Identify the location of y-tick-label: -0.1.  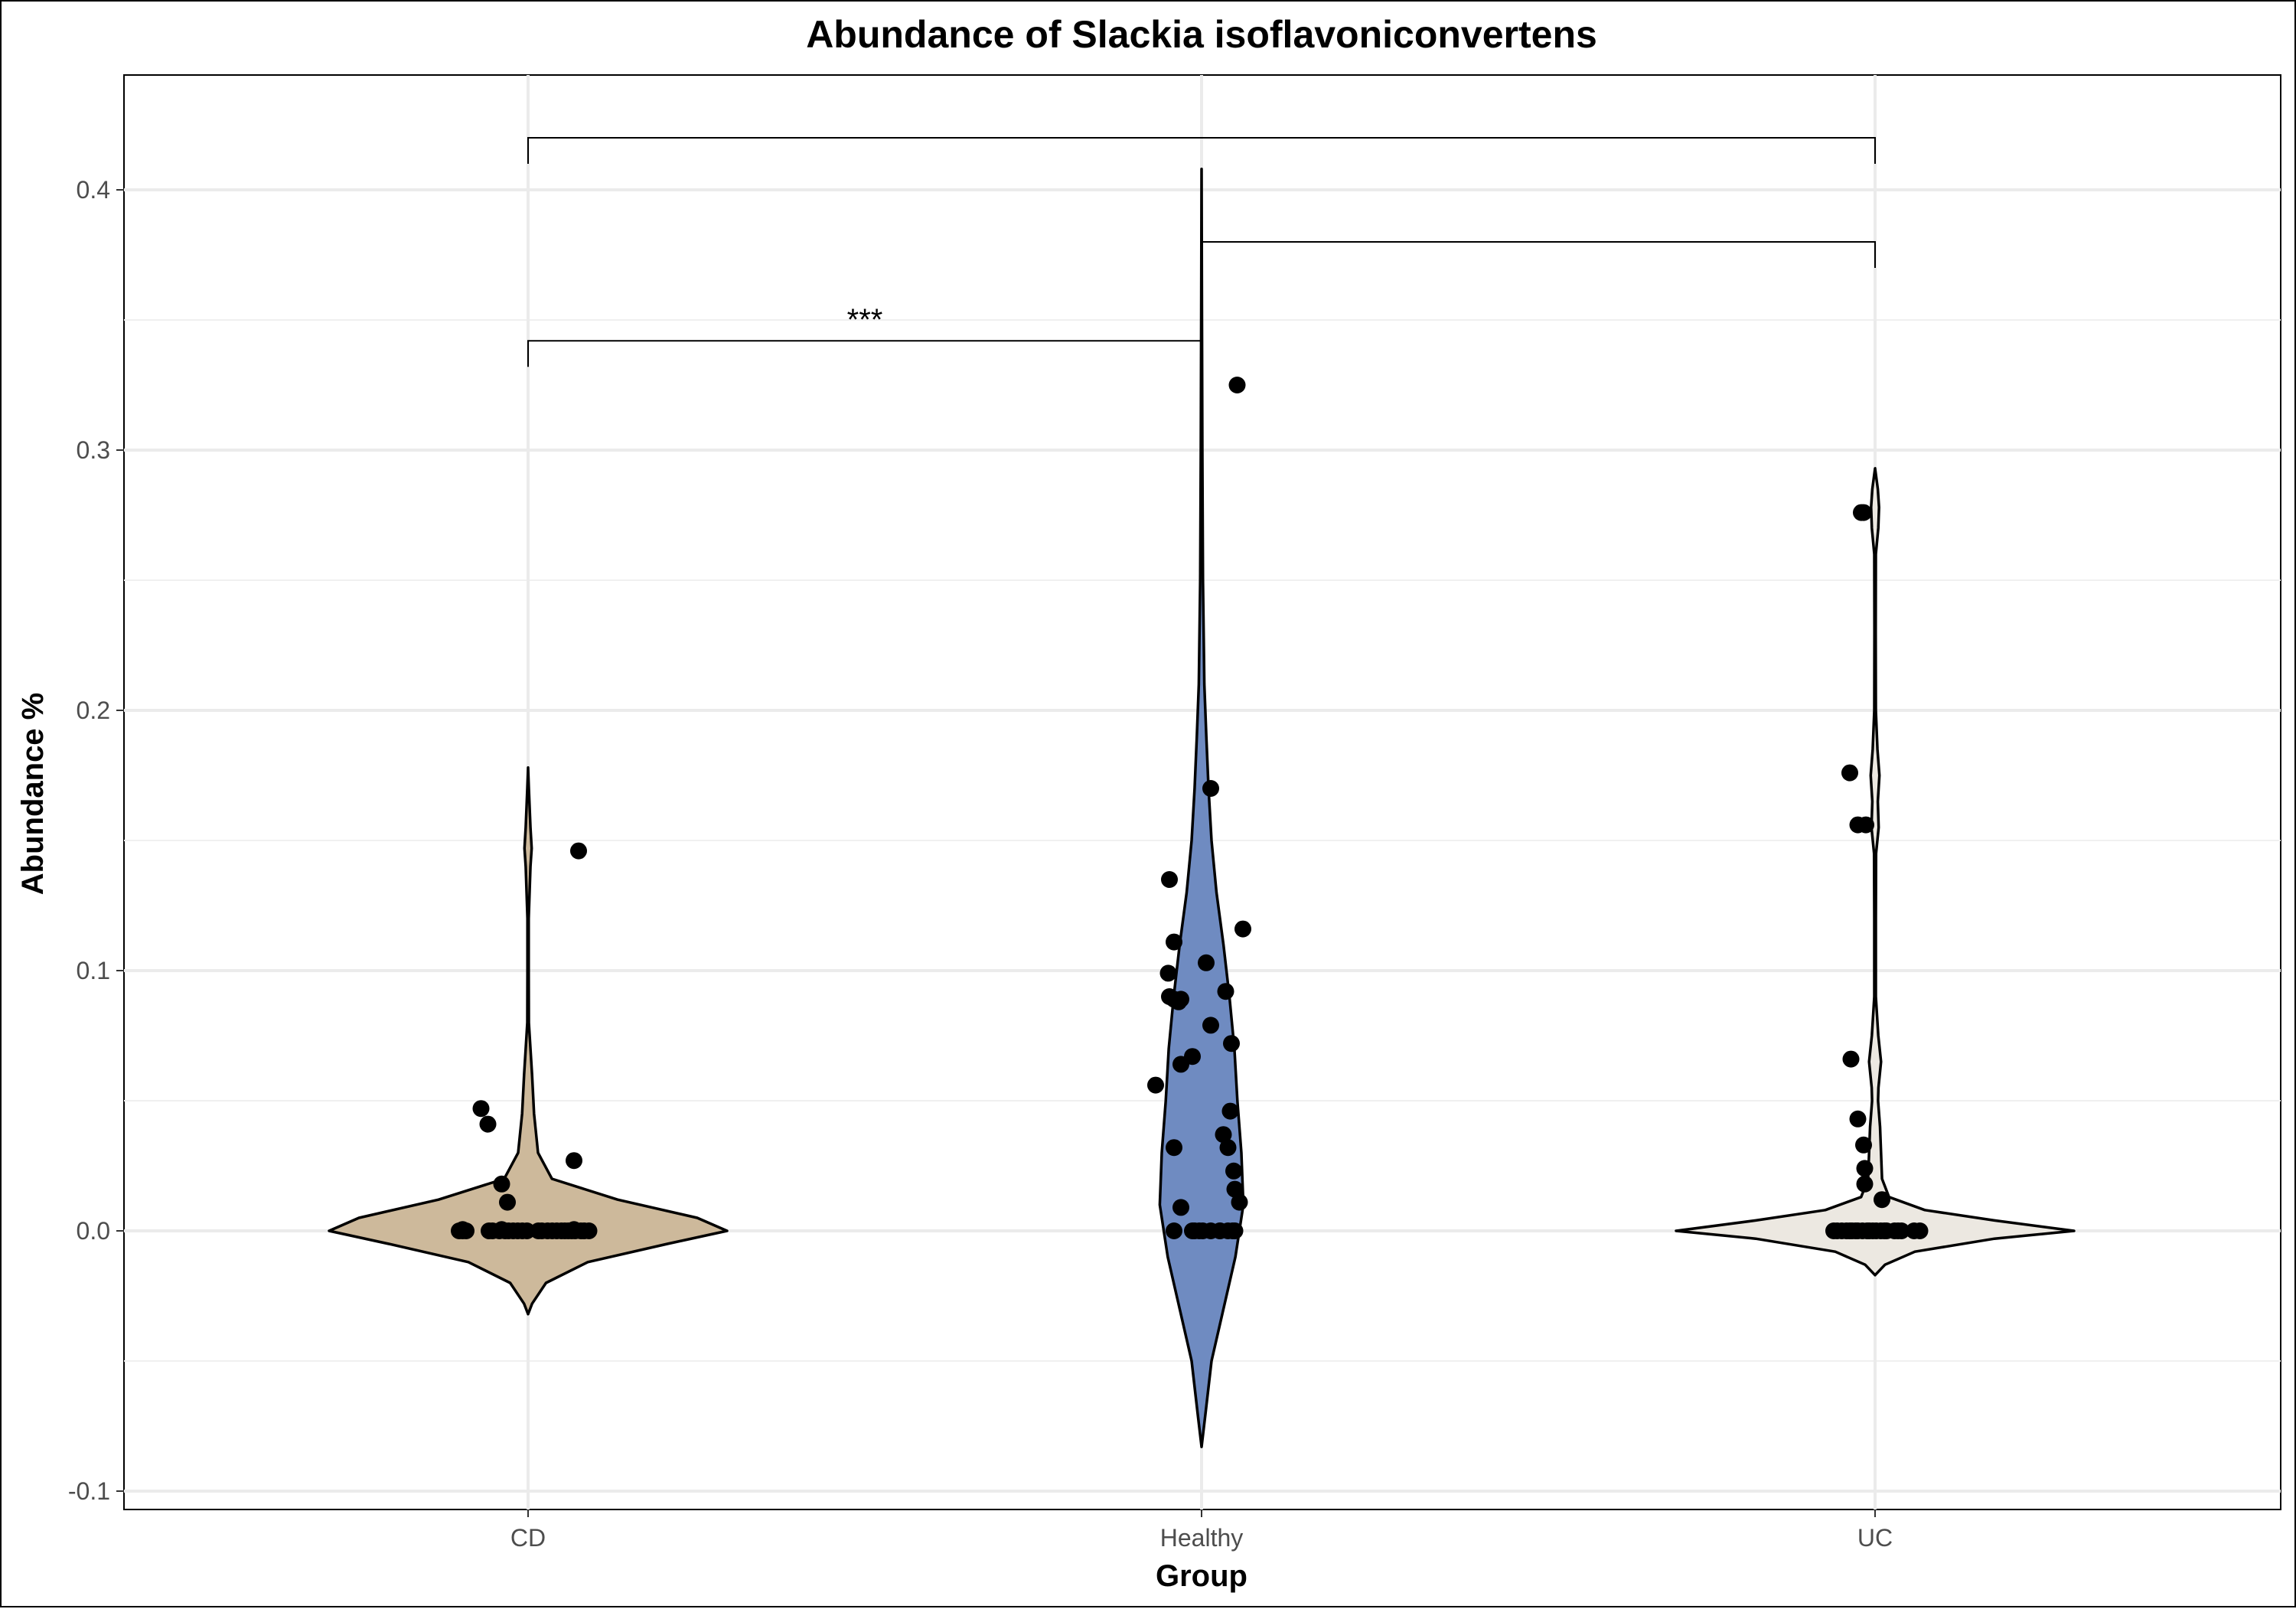
(89, 1491).